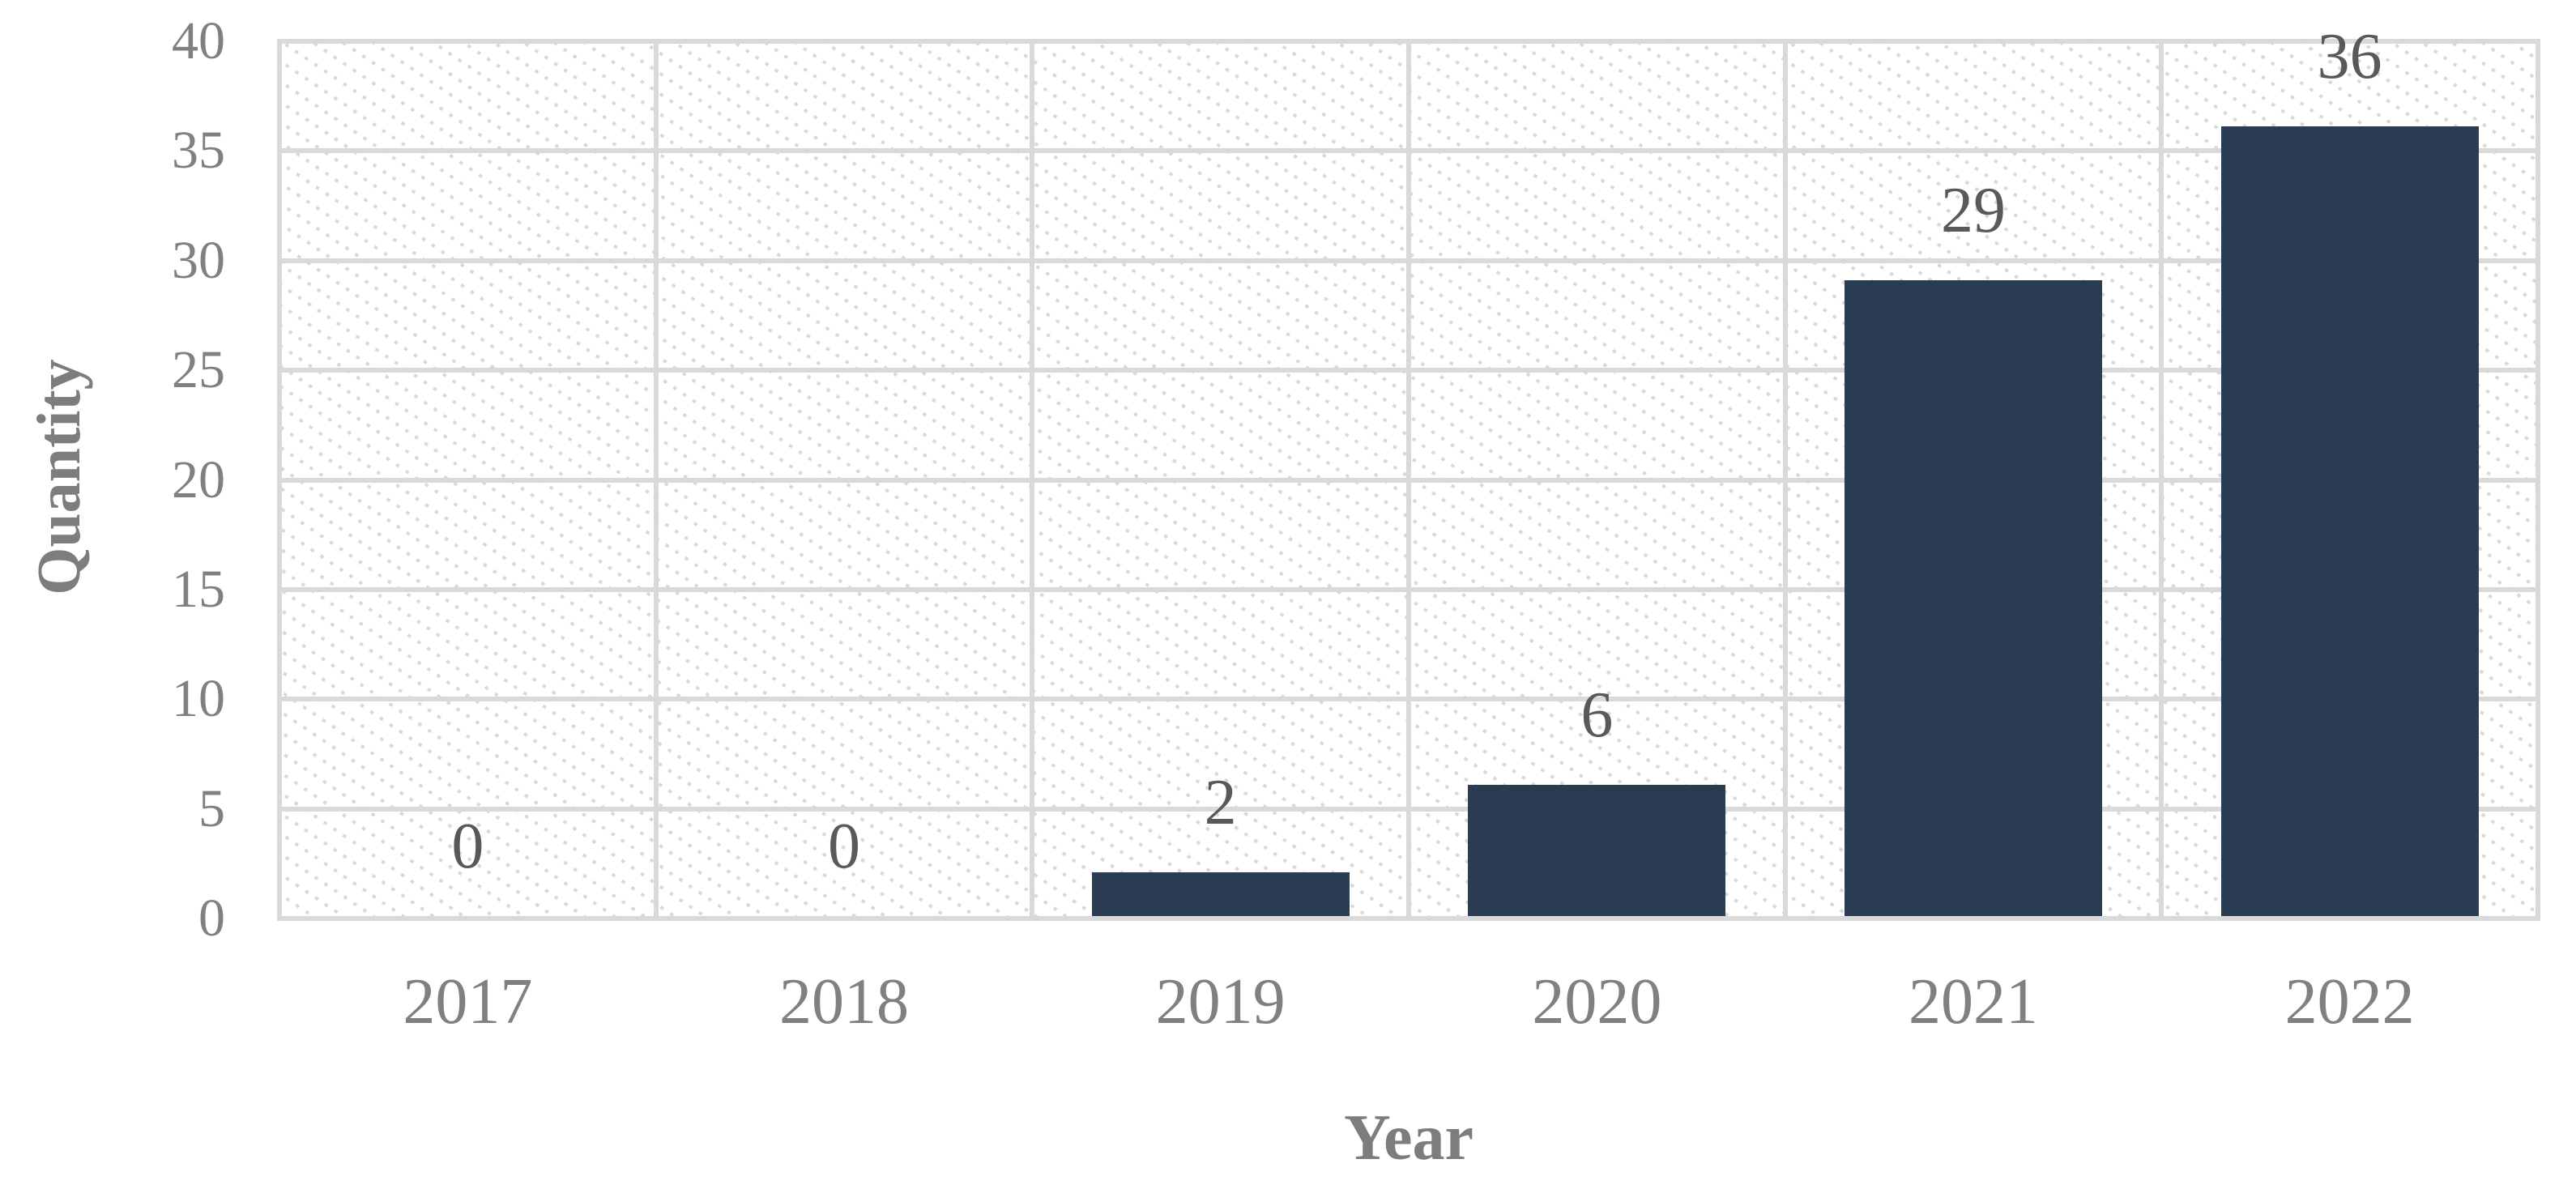  What do you see at coordinates (198, 260) in the screenshot?
I see `y-tick-label: 30` at bounding box center [198, 260].